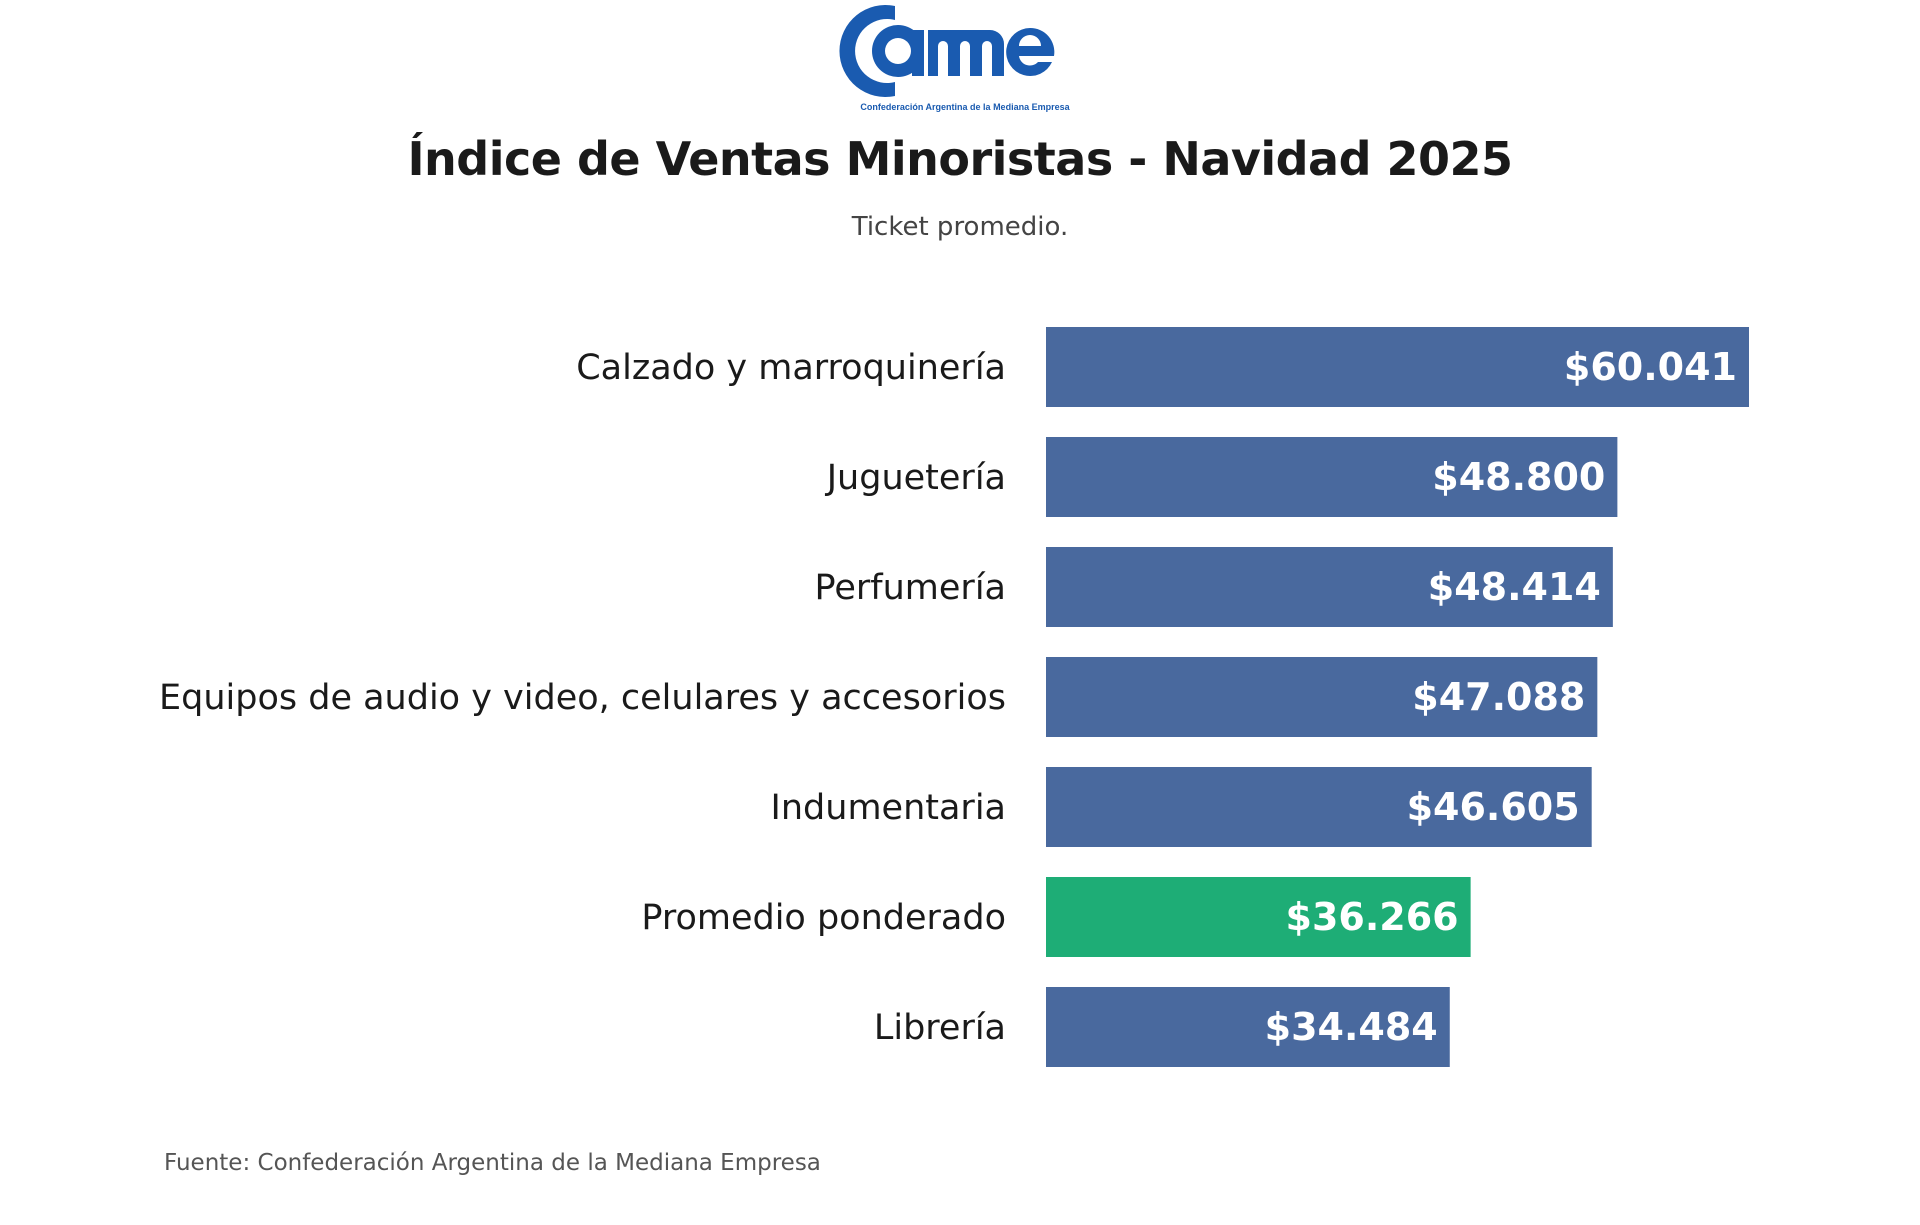 The height and width of the screenshot is (1225, 1920). What do you see at coordinates (1372, 917) in the screenshot?
I see `data-label: $36.266` at bounding box center [1372, 917].